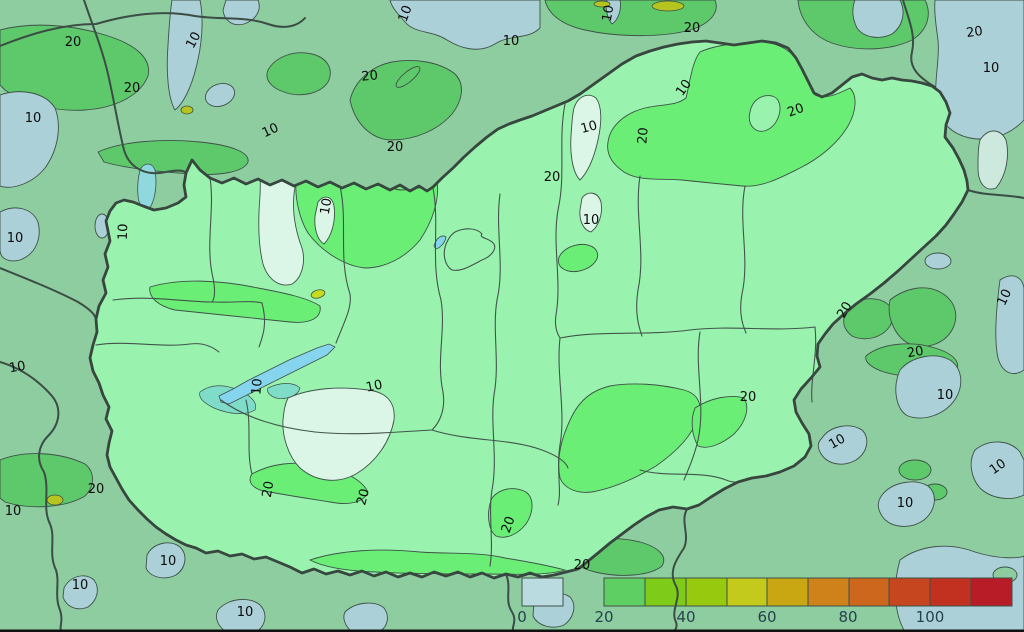 This screenshot has width=1024, height=632. Describe the element at coordinates (930, 617) in the screenshot. I see `legend-tick-label: 100` at that location.